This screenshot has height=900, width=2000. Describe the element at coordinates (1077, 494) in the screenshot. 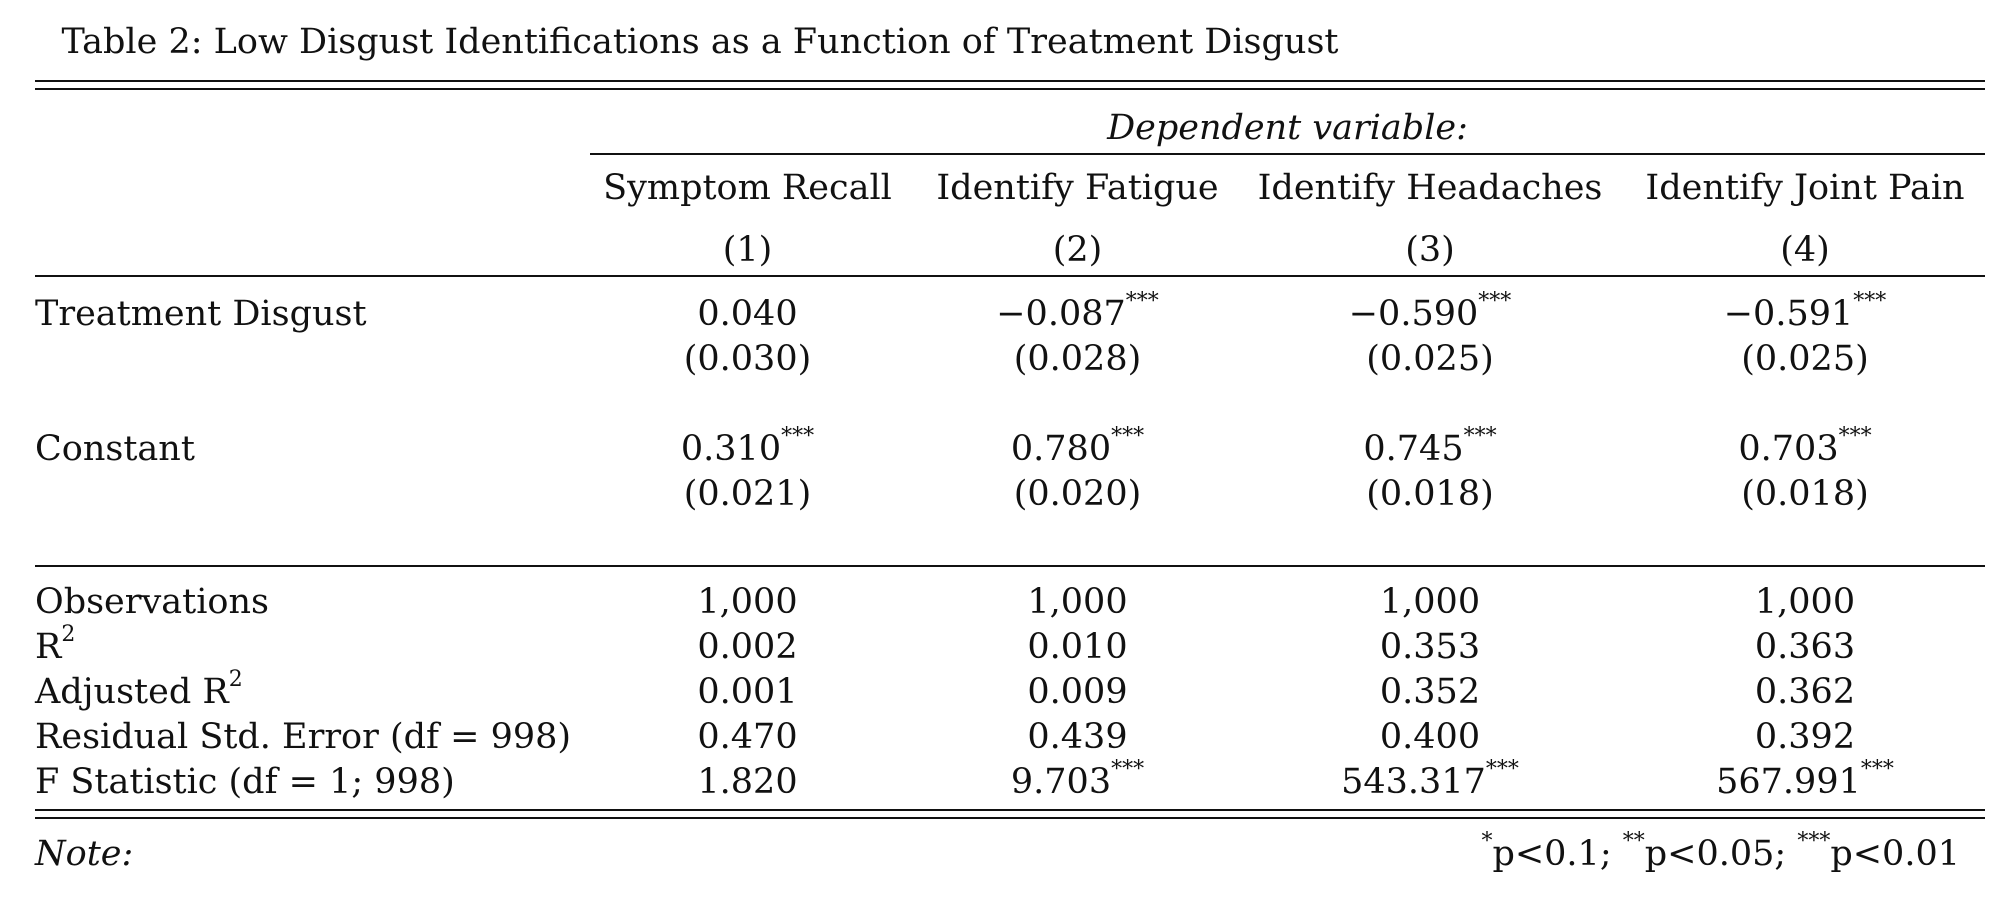

I see `se-cell: (0.020)` at that location.